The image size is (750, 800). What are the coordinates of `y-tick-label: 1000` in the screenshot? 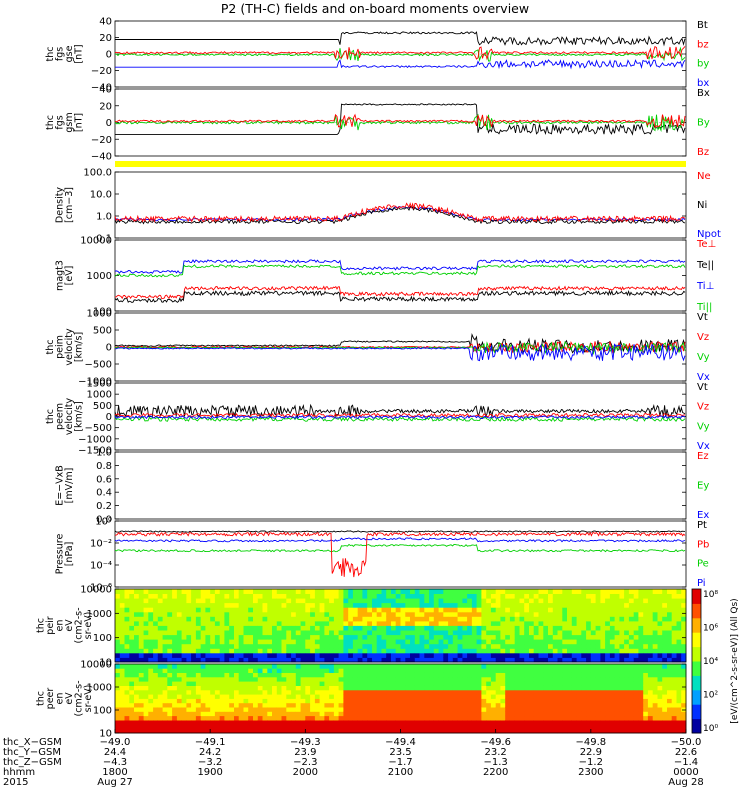 It's located at (99, 276).